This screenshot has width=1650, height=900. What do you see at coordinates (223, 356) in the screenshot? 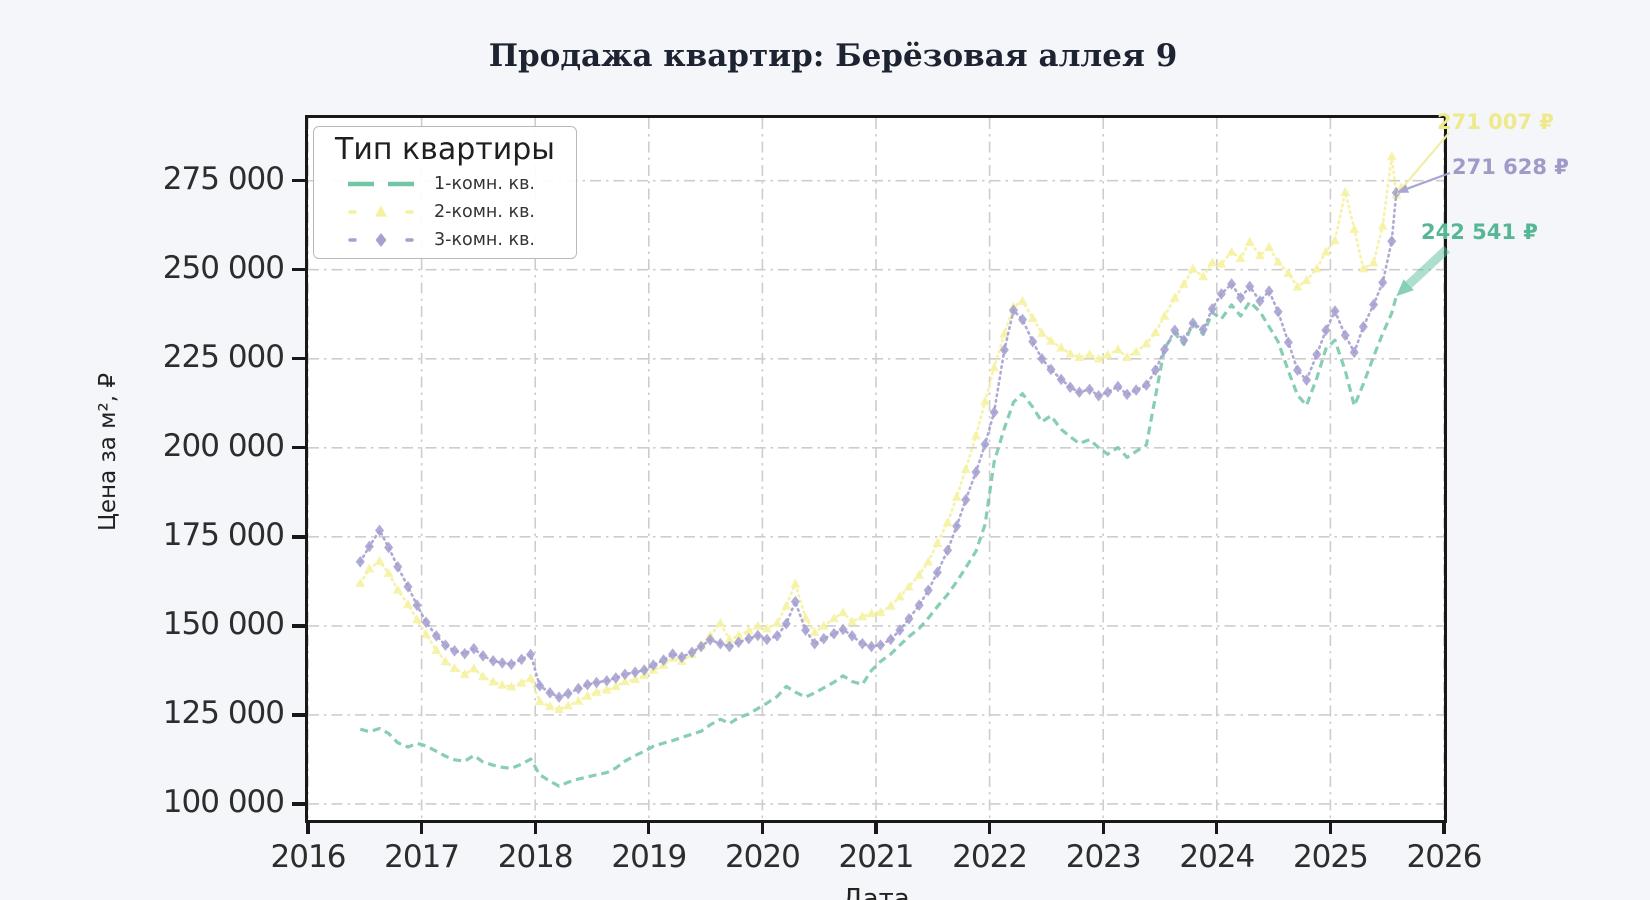
I see `y-tick-label: 225 000` at bounding box center [223, 356].